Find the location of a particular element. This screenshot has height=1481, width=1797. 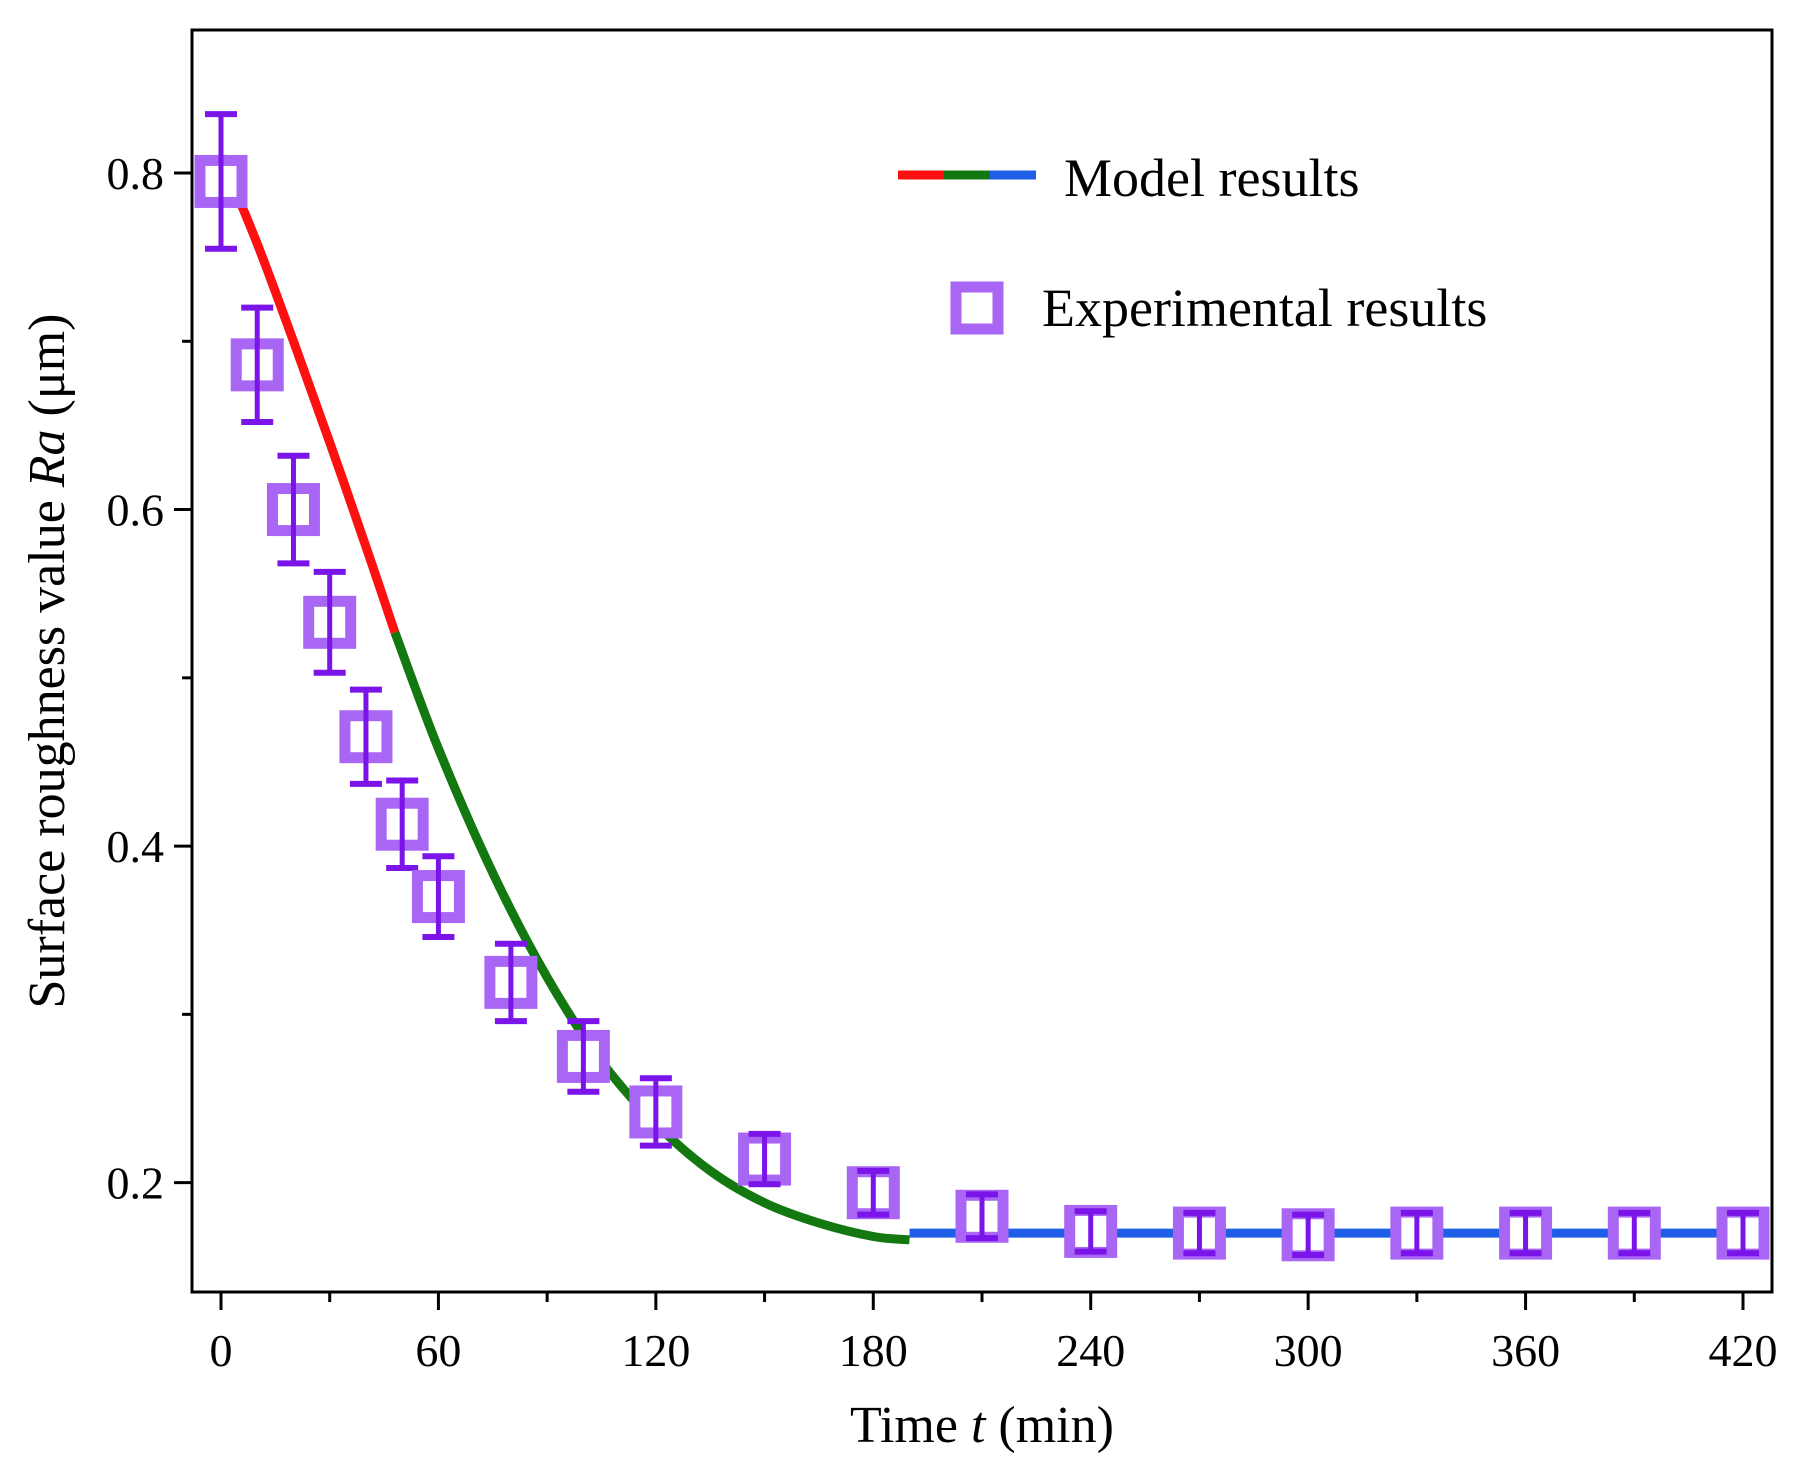

legend-swatch-experimental-results is located at coordinates (977, 308).